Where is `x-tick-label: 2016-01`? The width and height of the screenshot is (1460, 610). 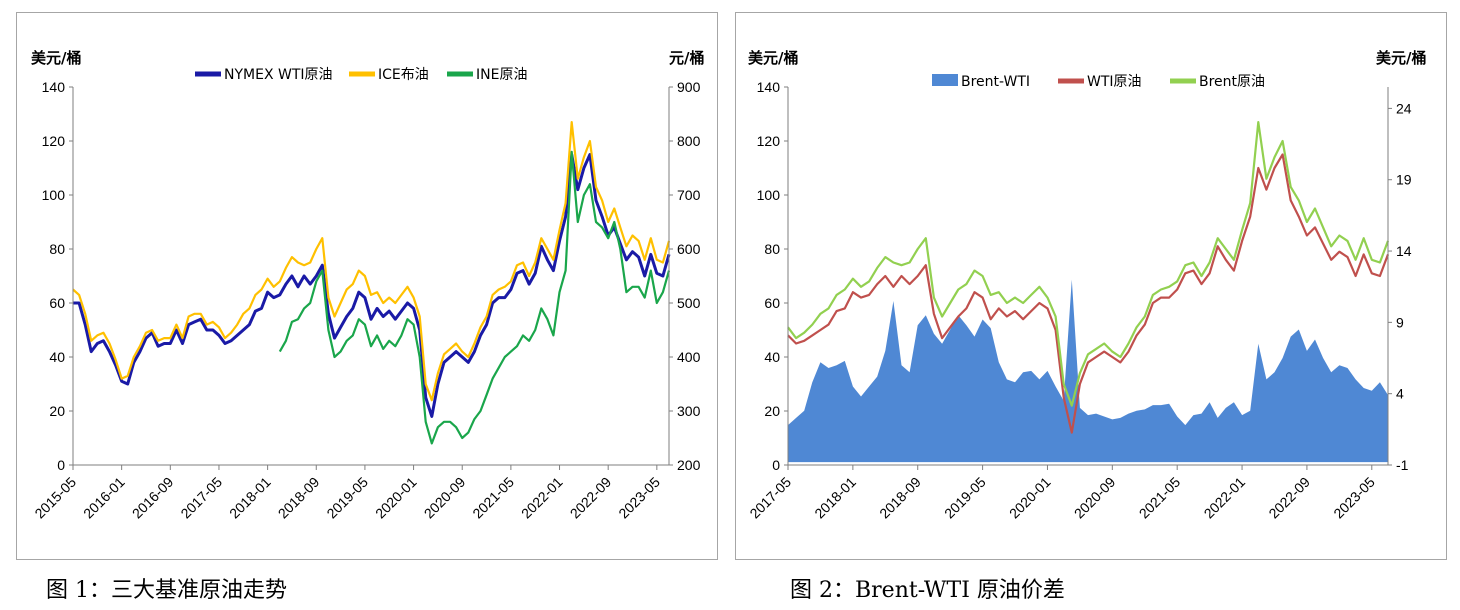
x-tick-label: 2016-01 is located at coordinates (104, 498).